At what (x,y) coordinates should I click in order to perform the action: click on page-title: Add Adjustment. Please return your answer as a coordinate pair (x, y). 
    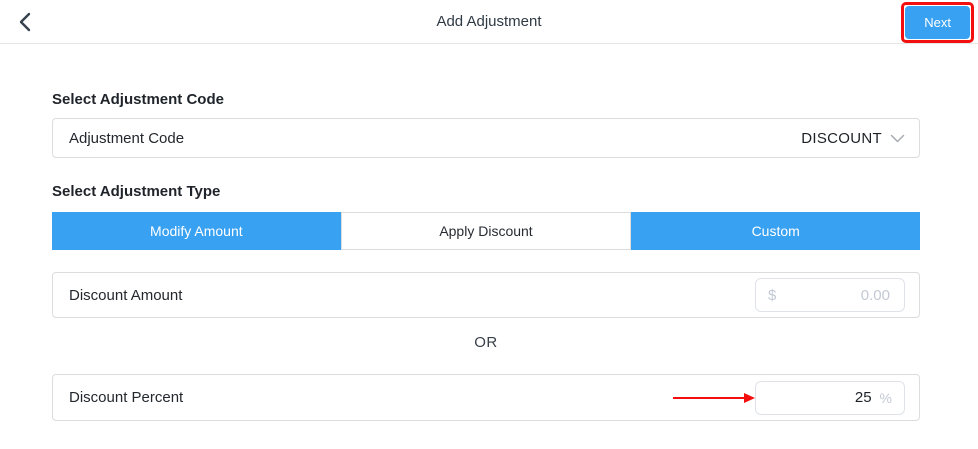
    Looking at the image, I should click on (489, 21).